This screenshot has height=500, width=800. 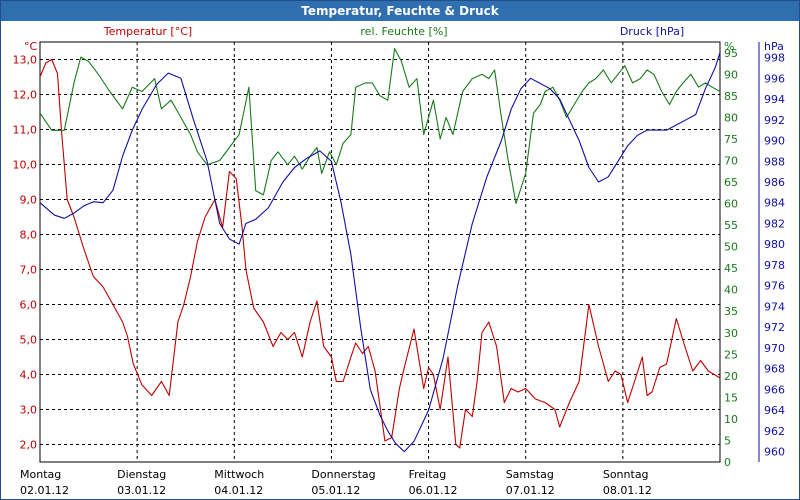 I want to click on hum-tick-label: 20, so click(x=731, y=376).